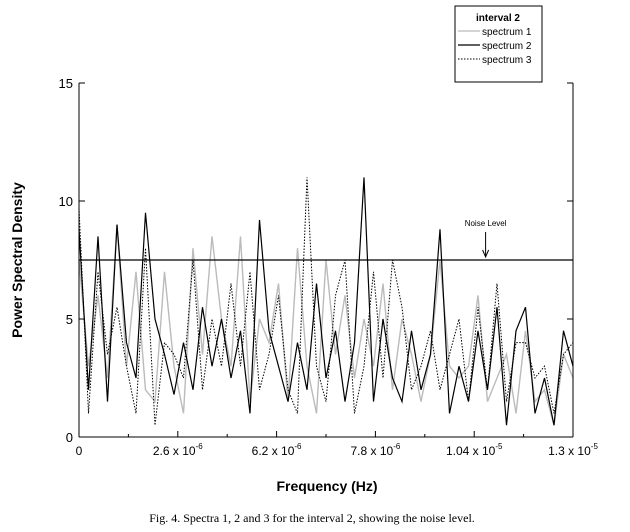 This screenshot has width=630, height=532. What do you see at coordinates (507, 60) in the screenshot?
I see `legend-label: spectrum 3` at bounding box center [507, 60].